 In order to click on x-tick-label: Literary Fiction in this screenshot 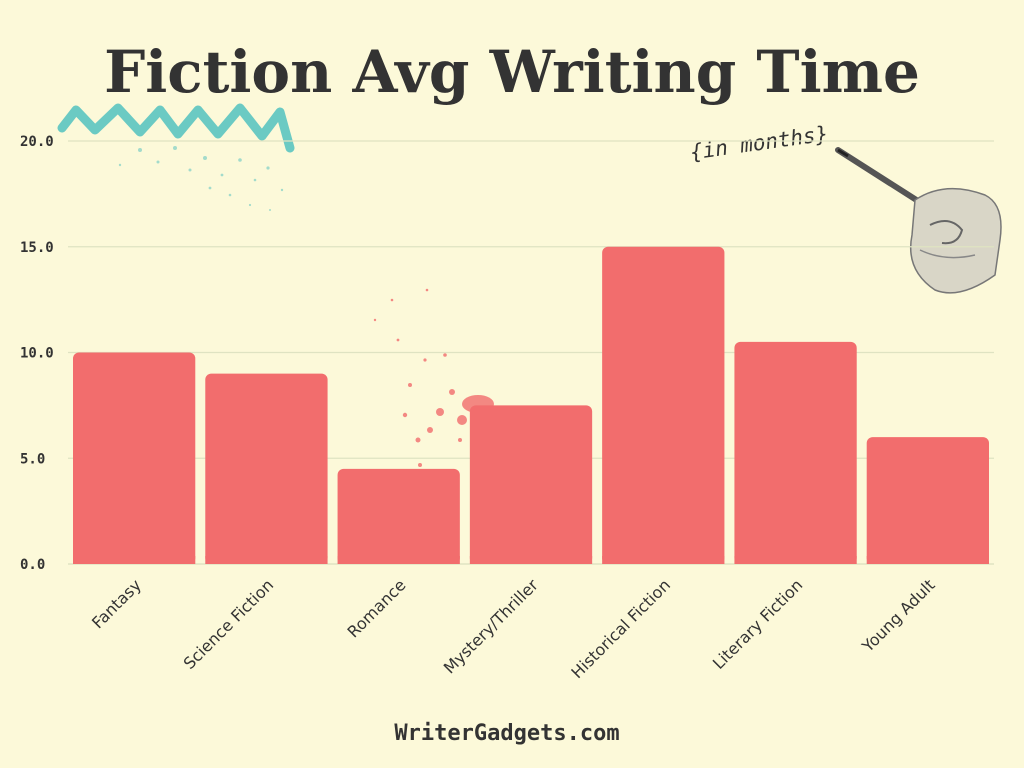, I will do `click(758, 624)`.